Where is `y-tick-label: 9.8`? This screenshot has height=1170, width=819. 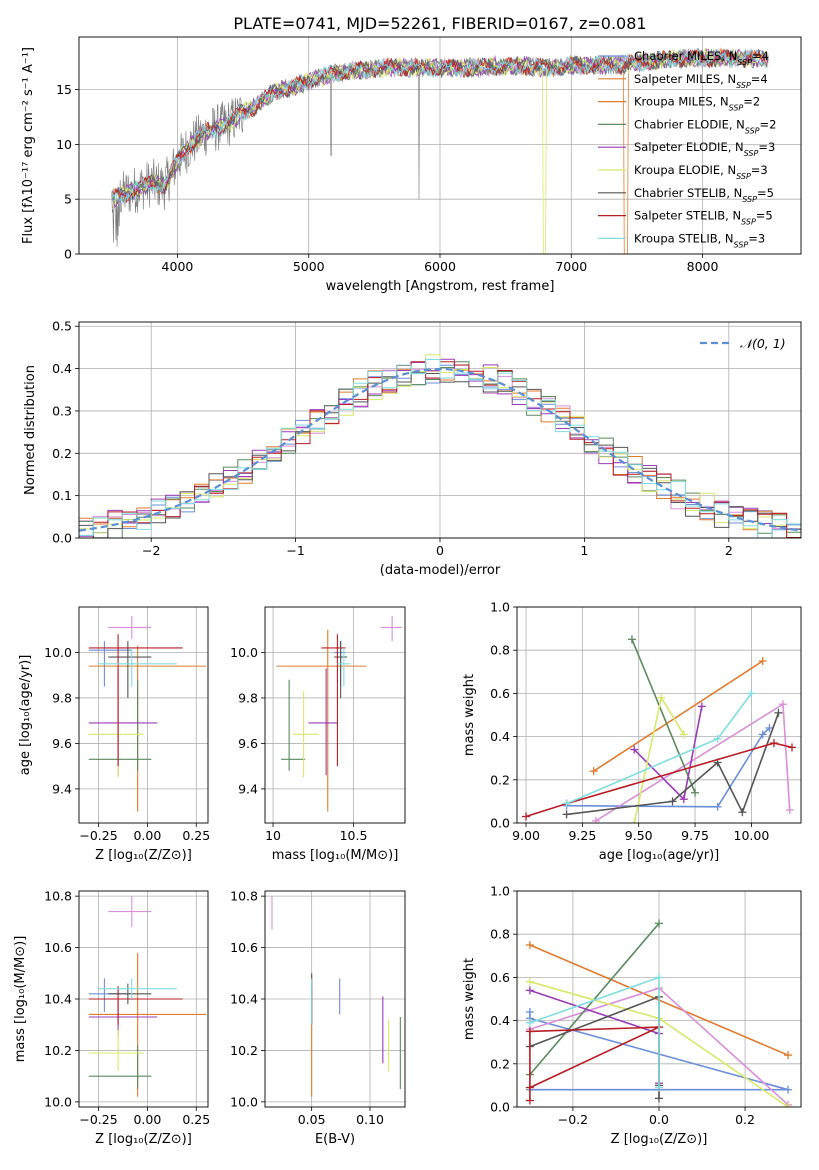 y-tick-label: 9.8 is located at coordinates (62, 697).